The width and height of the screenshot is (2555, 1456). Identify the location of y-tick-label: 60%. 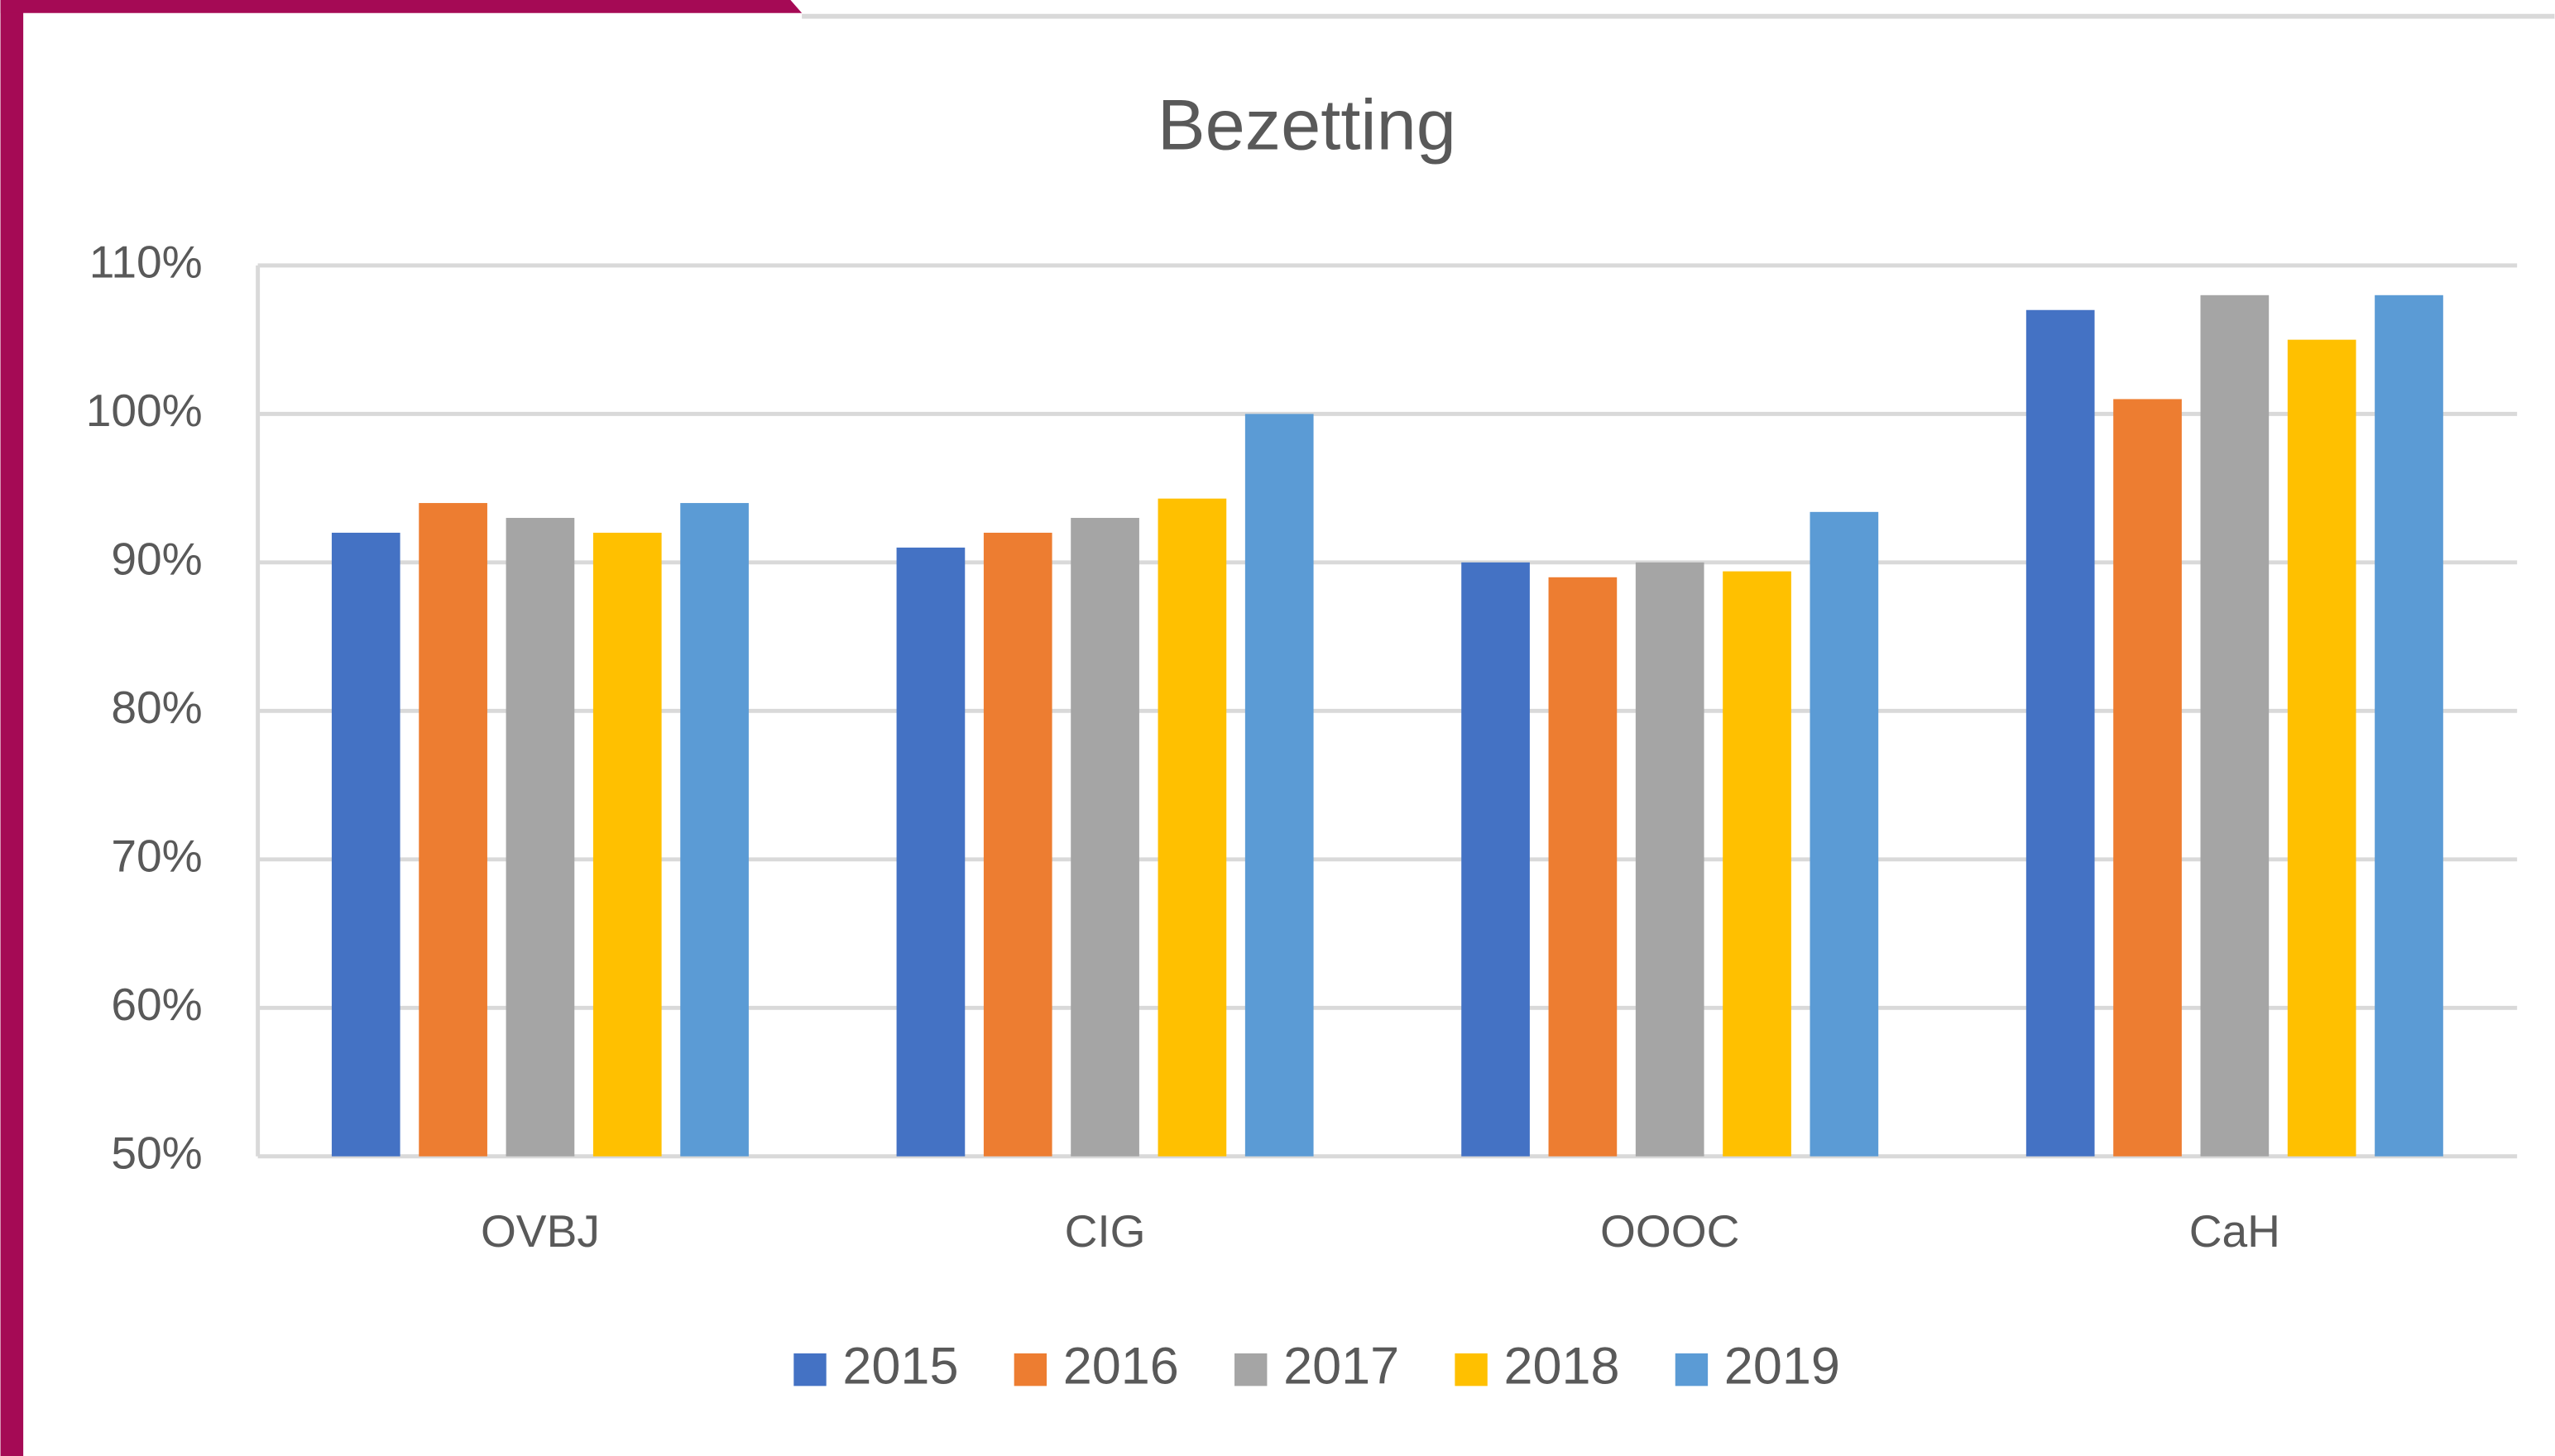
(157, 1004).